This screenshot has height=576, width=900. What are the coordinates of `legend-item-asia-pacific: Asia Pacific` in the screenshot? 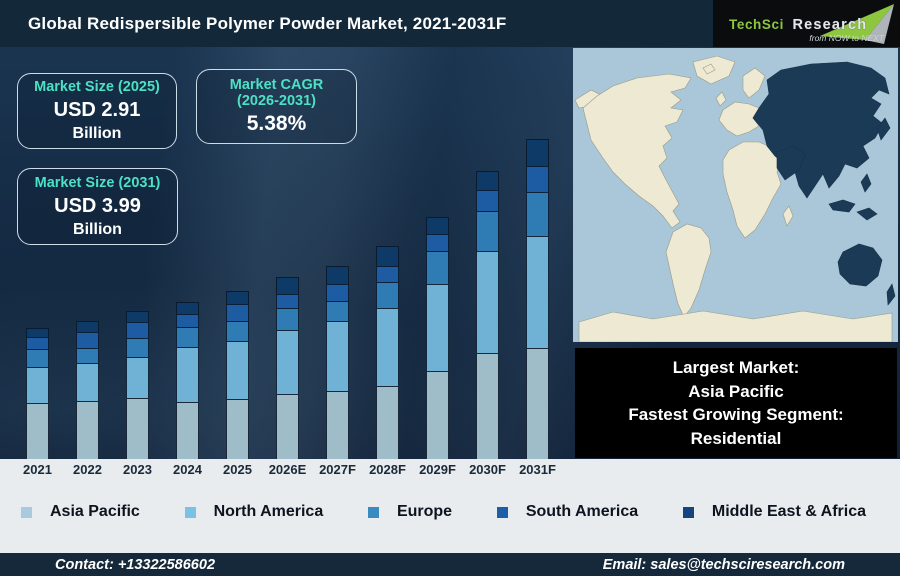 It's located at (80, 512).